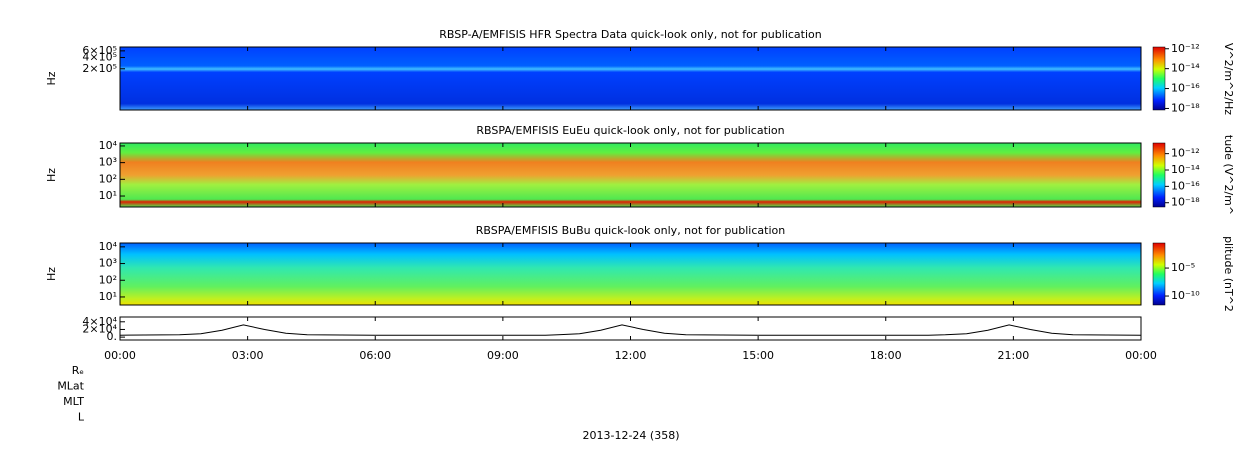 This screenshot has height=449, width=1250. What do you see at coordinates (99, 56) in the screenshot?
I see `y-tick-label: 4×10⁵` at bounding box center [99, 56].